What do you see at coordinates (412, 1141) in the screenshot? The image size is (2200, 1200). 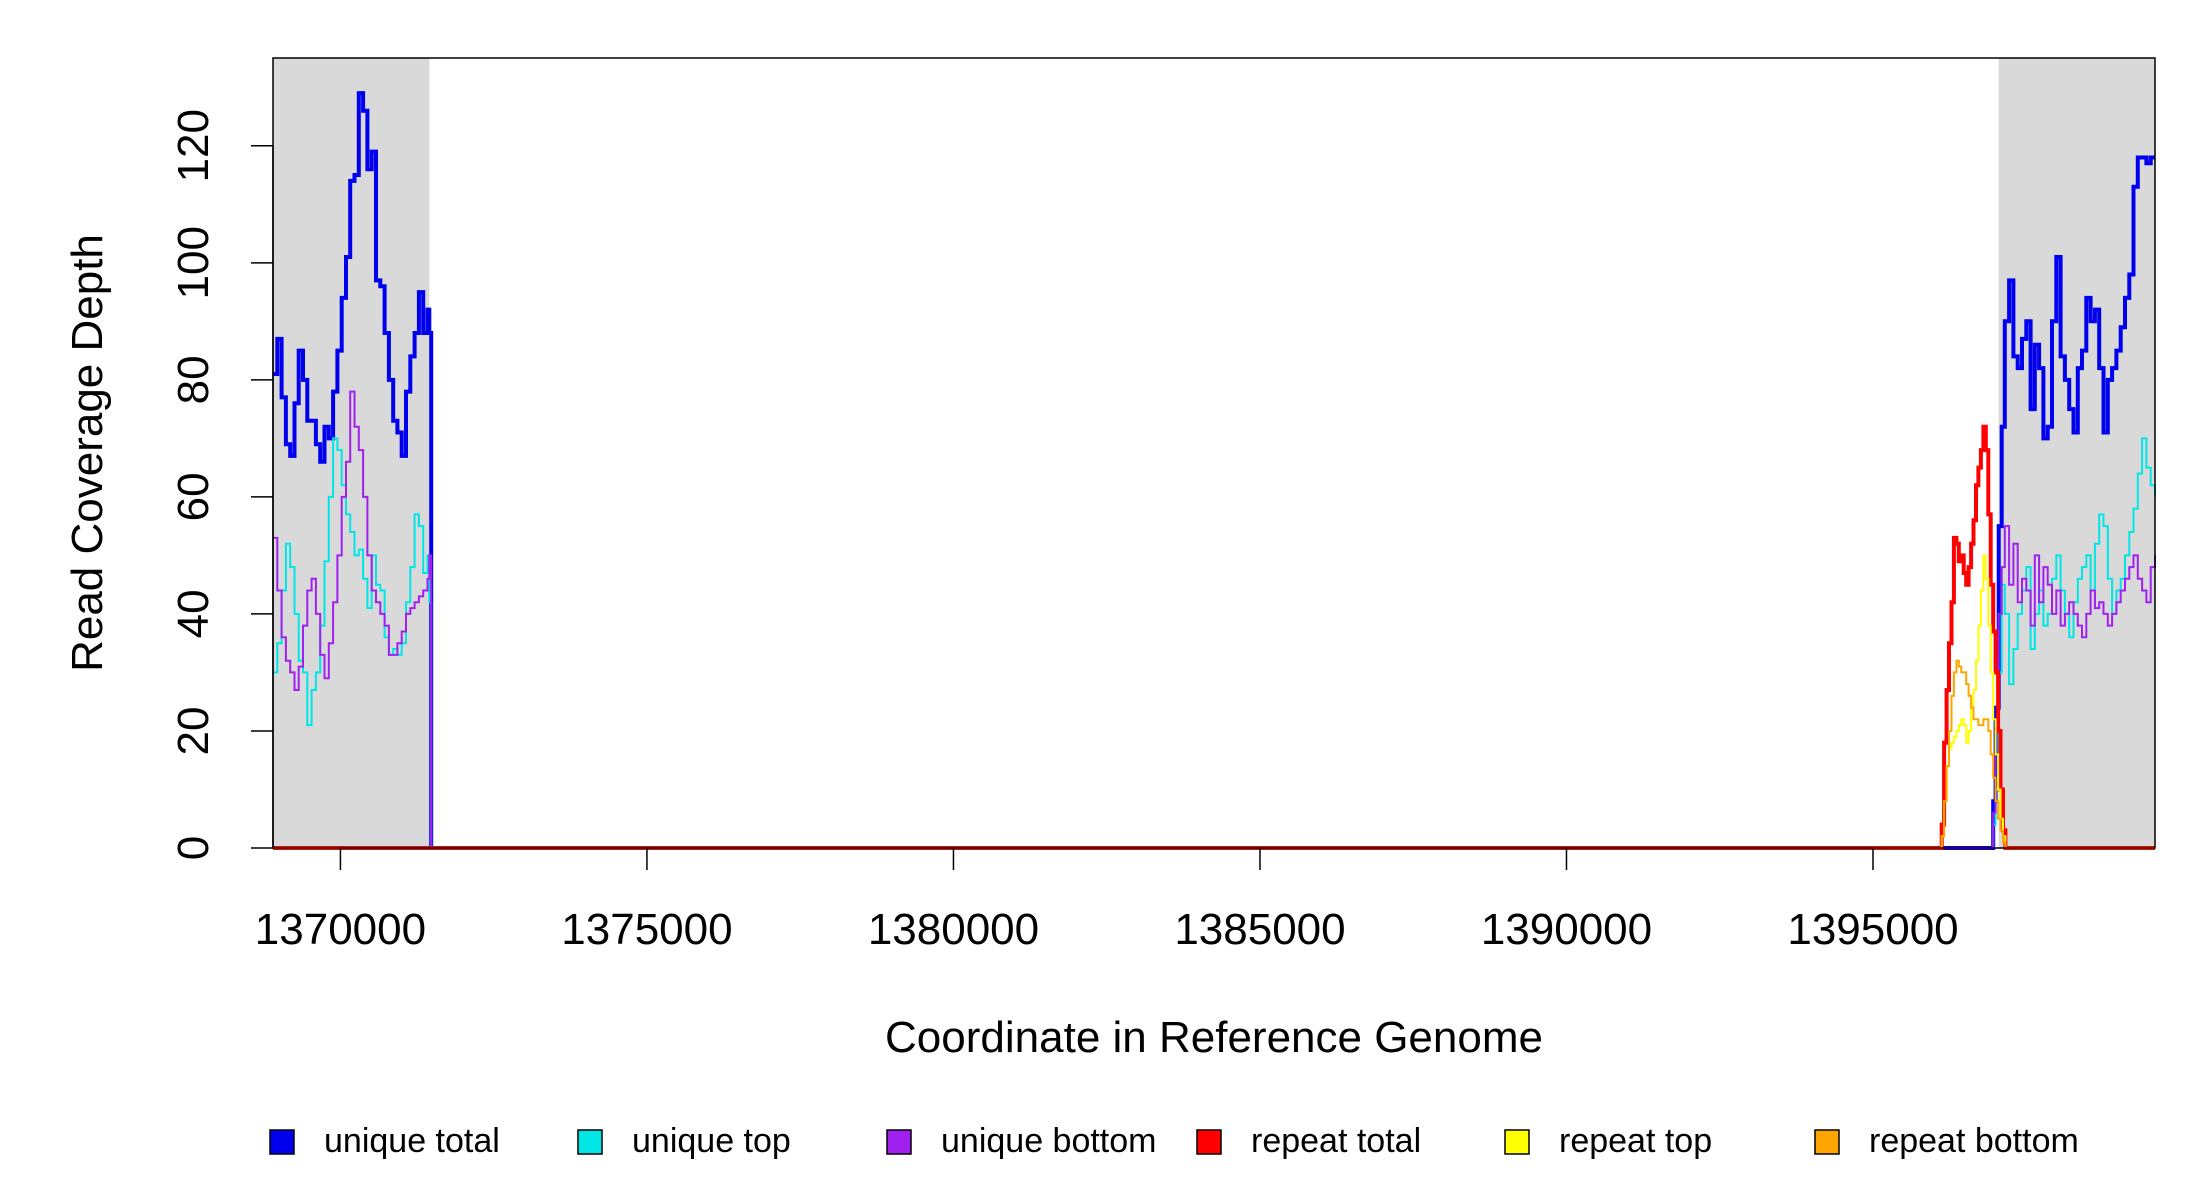 I see `legend-label-unique-total: unique total` at bounding box center [412, 1141].